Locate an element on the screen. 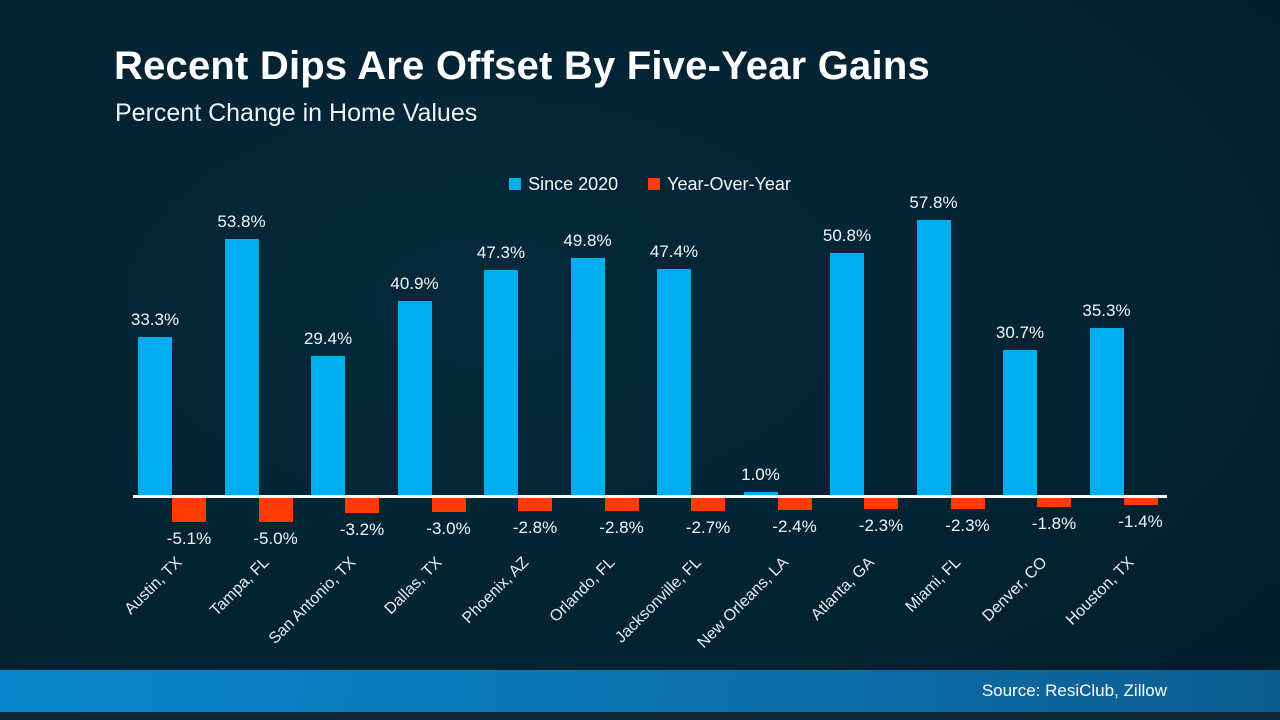  category-label: Orlando, FL is located at coordinates (582, 590).